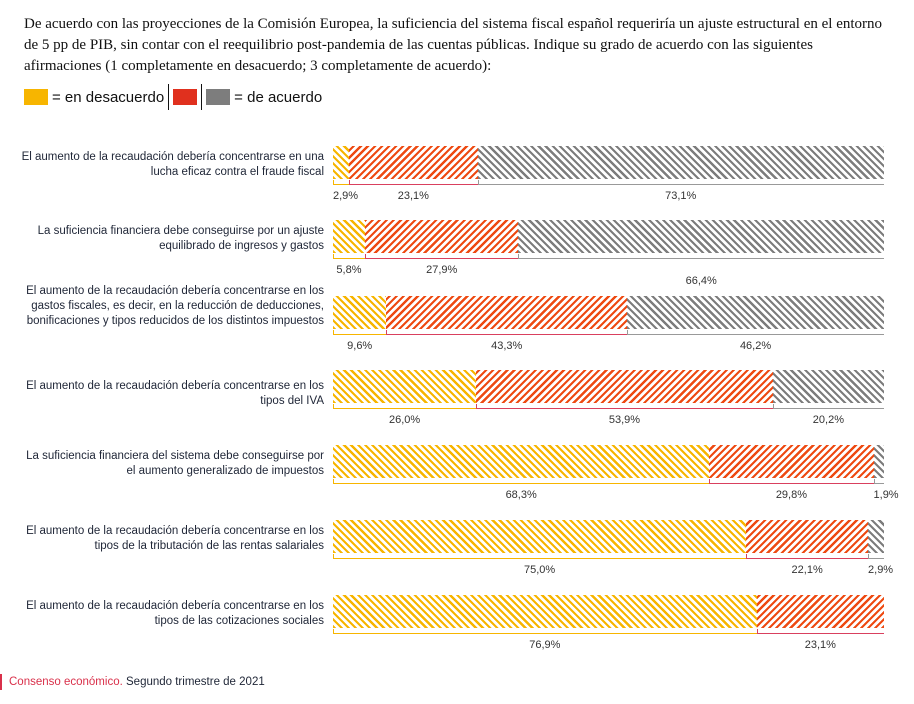 Image resolution: width=914 pixels, height=704 pixels. Describe the element at coordinates (540, 570) in the screenshot. I see `value-label: 75,0%` at that location.